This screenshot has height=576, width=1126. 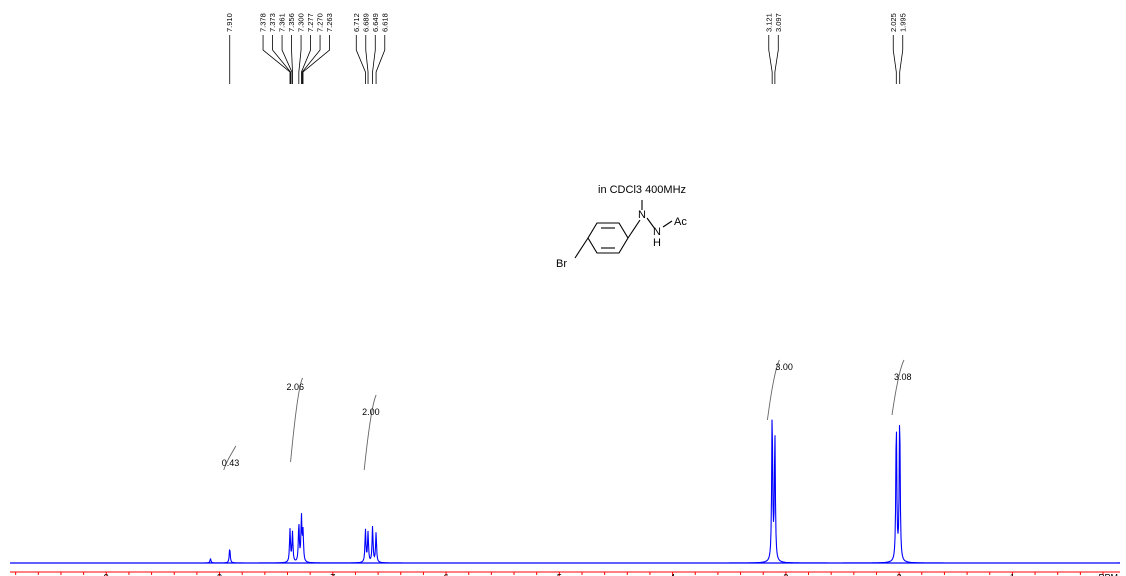 What do you see at coordinates (282, 22) in the screenshot?
I see `peak-value-label: 7.361` at bounding box center [282, 22].